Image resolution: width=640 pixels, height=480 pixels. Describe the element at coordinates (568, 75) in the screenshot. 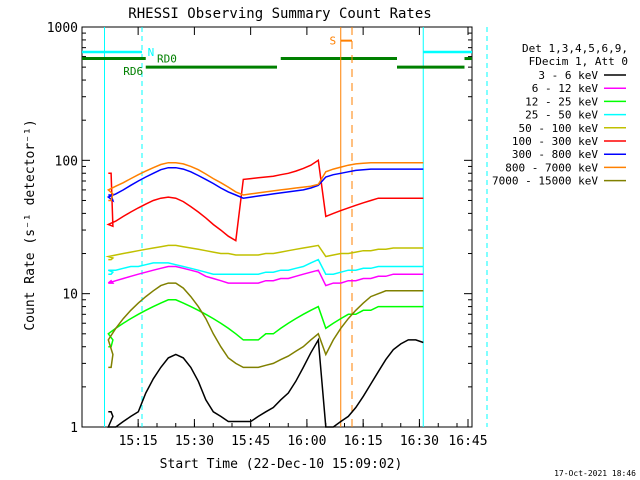

I see `legend-entry-label: 3 - 6 keV` at that location.